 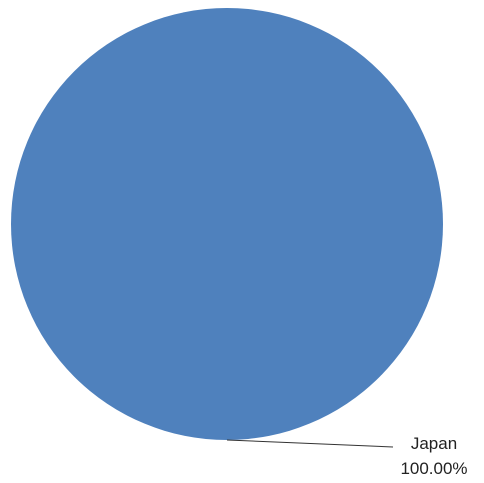 I want to click on slice-percent-japan: 100.00%, so click(x=433, y=468).